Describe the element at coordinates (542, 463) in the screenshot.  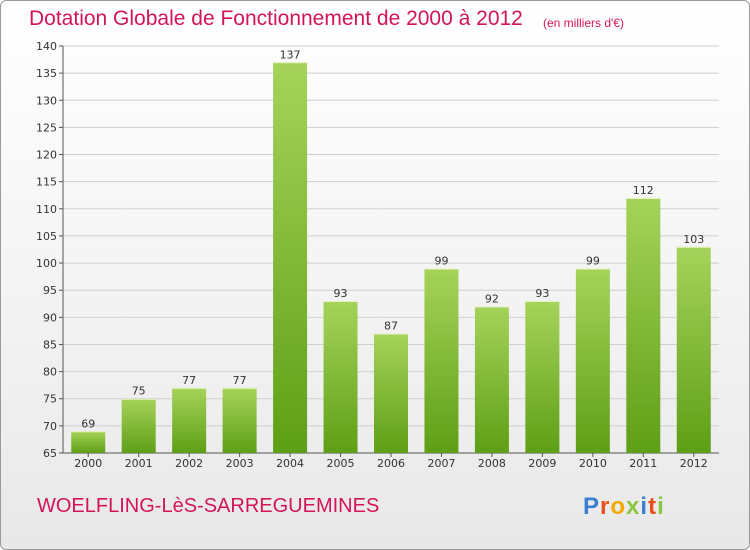
I see `x-tick-label: 2009` at that location.